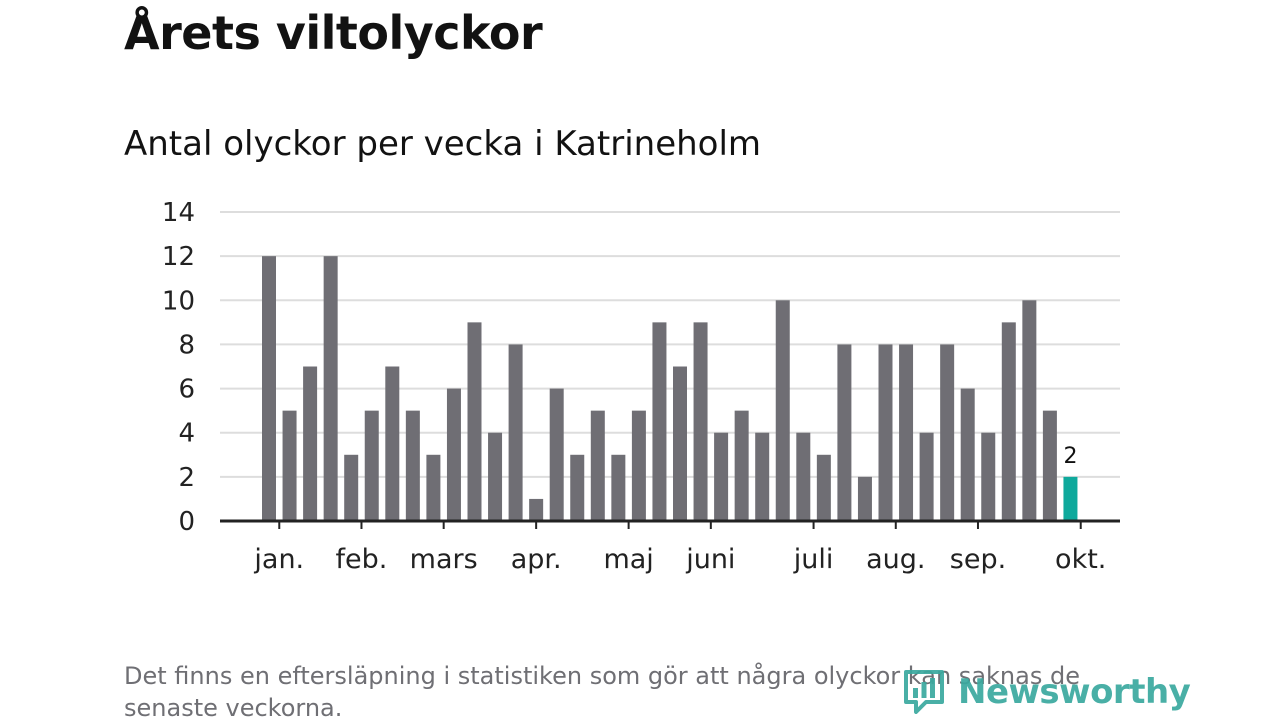 The height and width of the screenshot is (724, 1280). Describe the element at coordinates (178, 213) in the screenshot. I see `y-tick-label: 14` at that location.